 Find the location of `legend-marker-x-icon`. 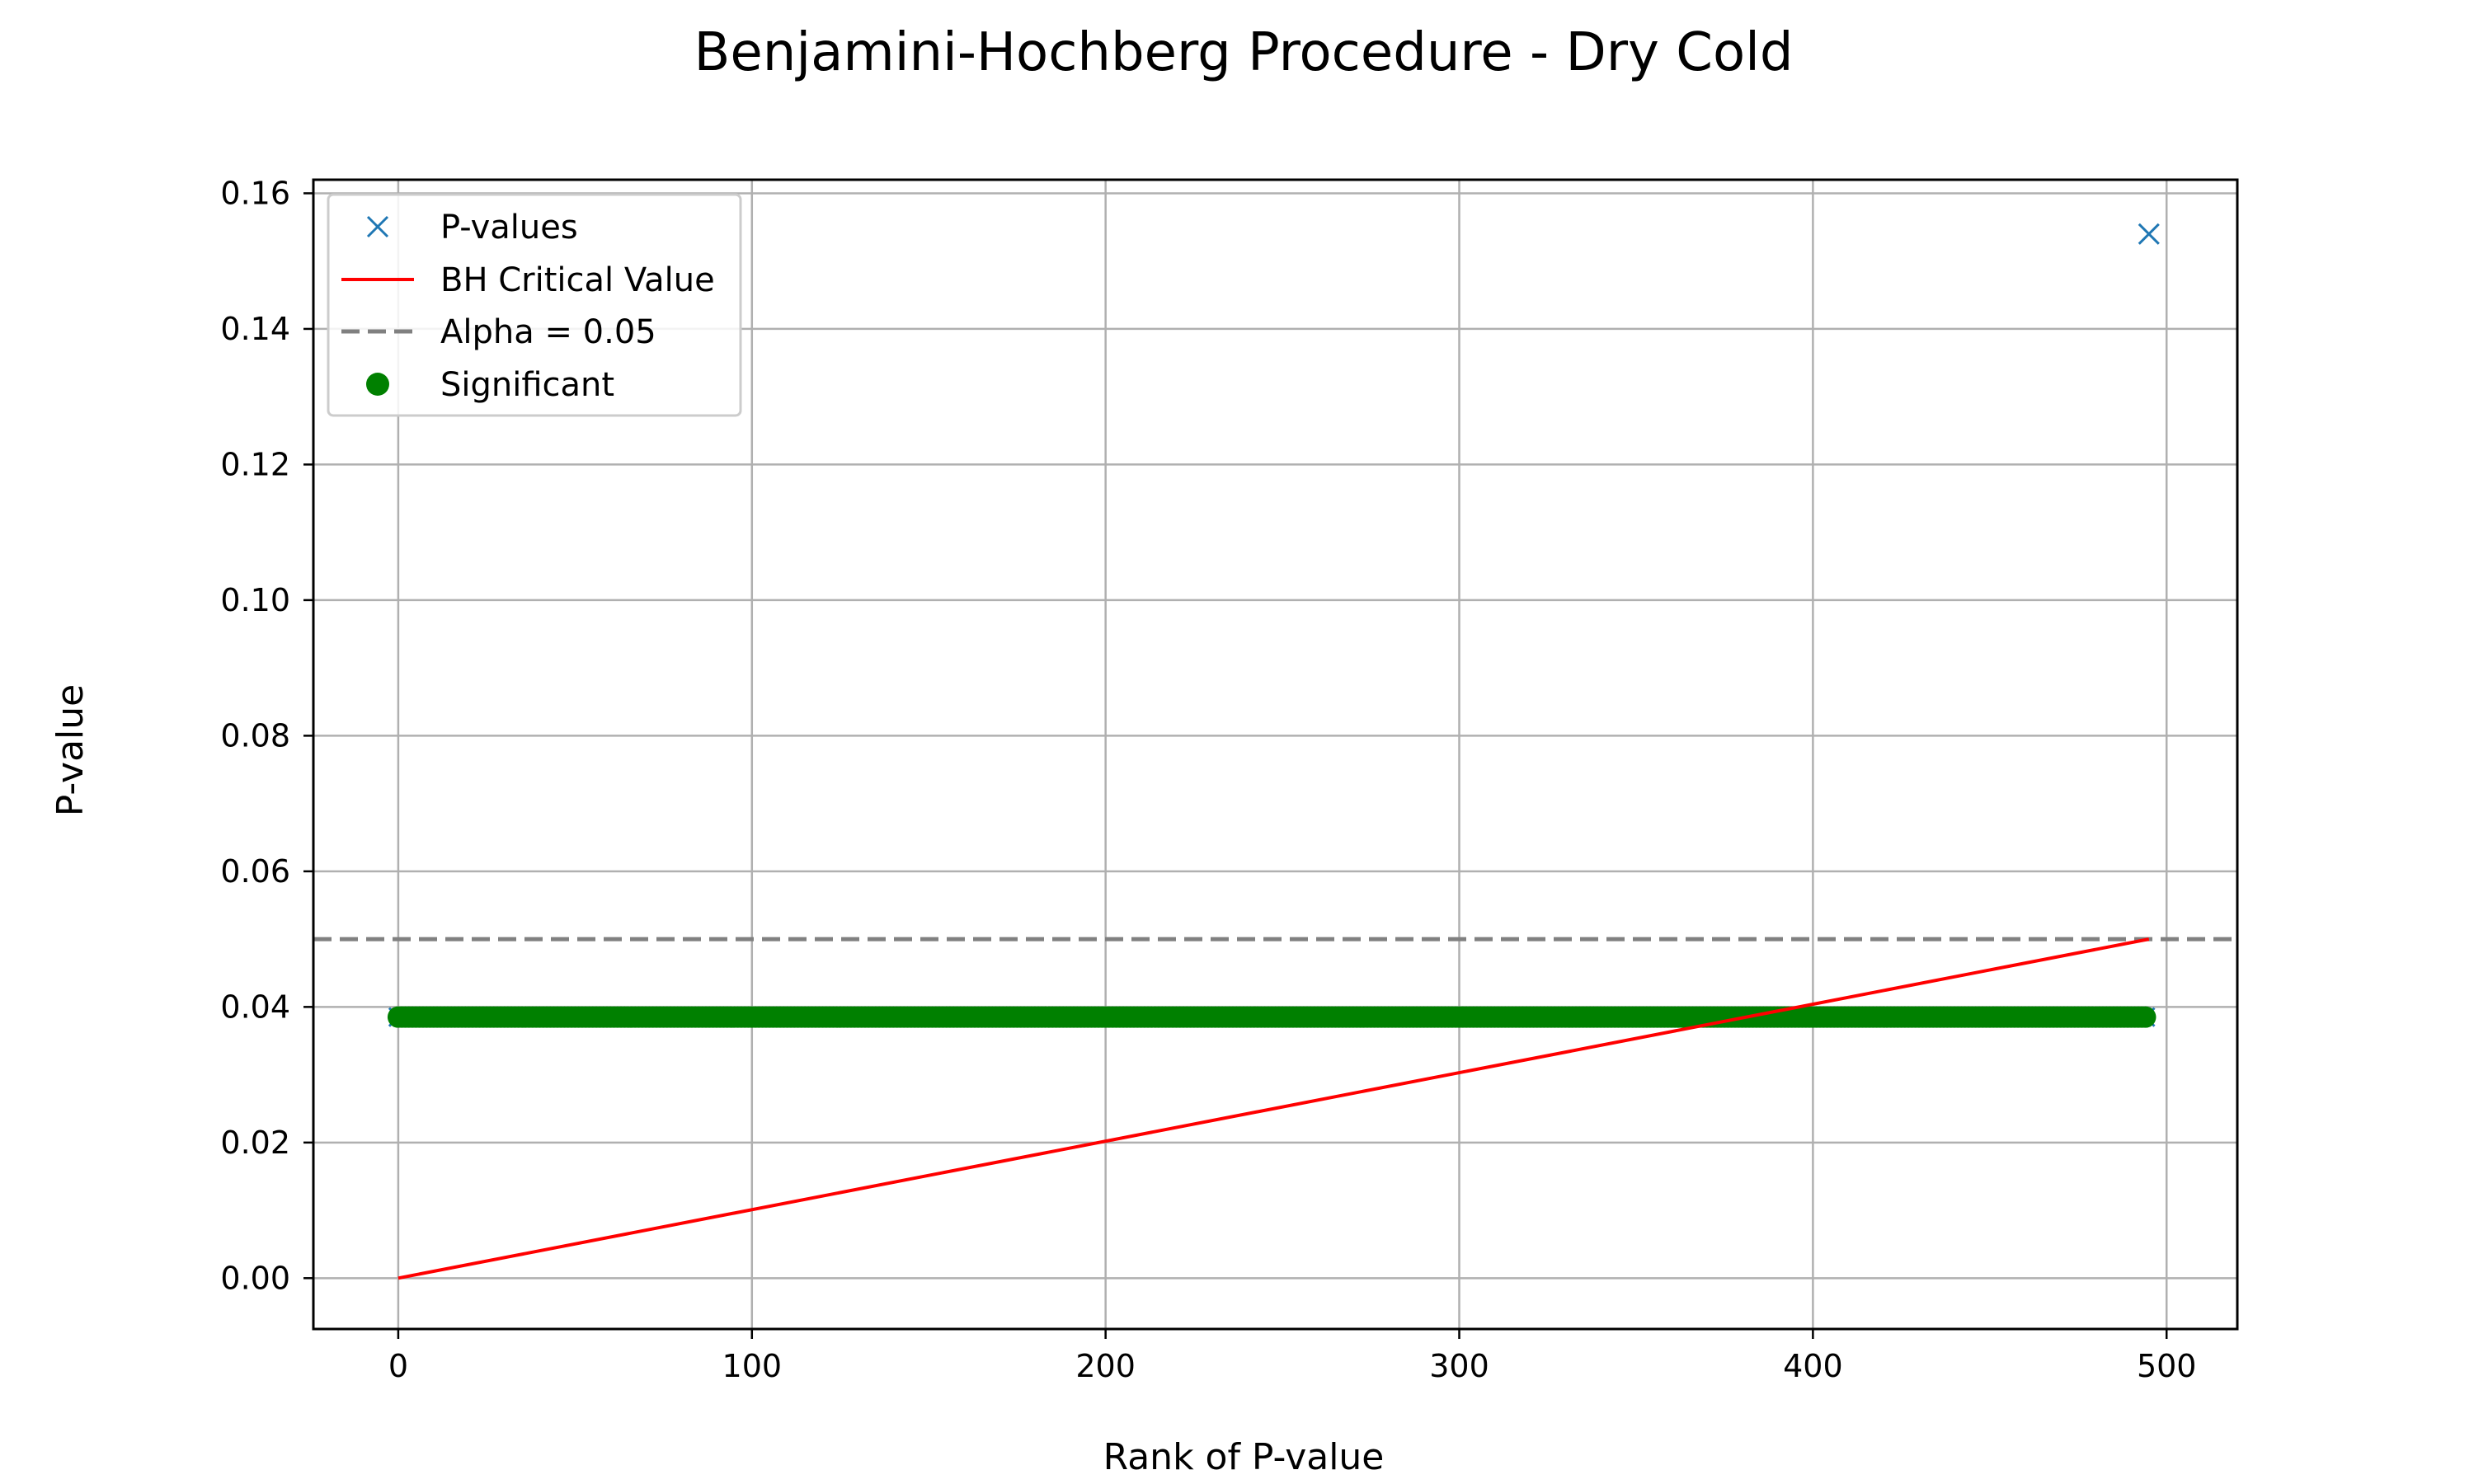

legend-marker-x-icon is located at coordinates (377, 226).